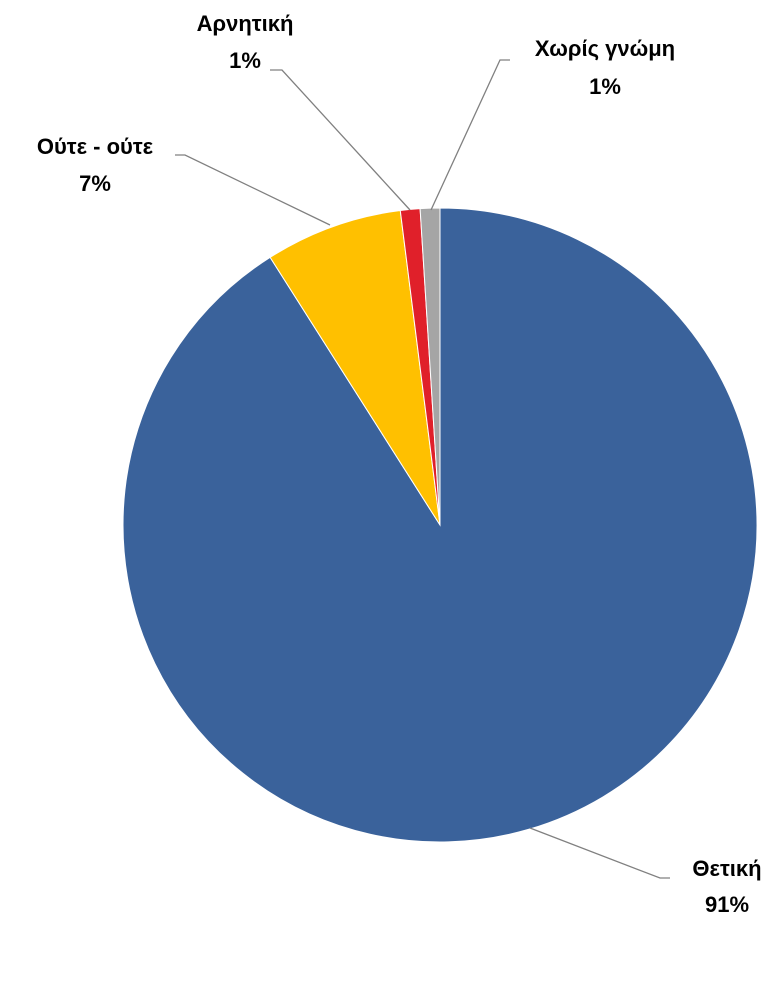  Describe the element at coordinates (95, 146) in the screenshot. I see `slice-label: Ούτε - ούτε` at that location.